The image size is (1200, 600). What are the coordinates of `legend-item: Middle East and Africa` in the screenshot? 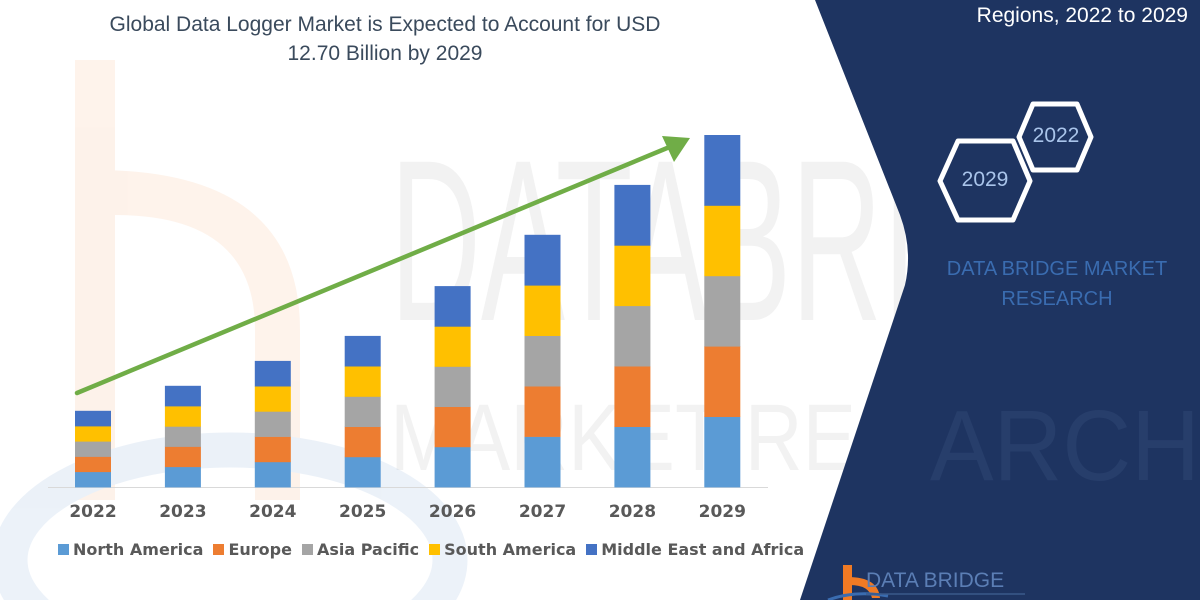 It's located at (695, 549).